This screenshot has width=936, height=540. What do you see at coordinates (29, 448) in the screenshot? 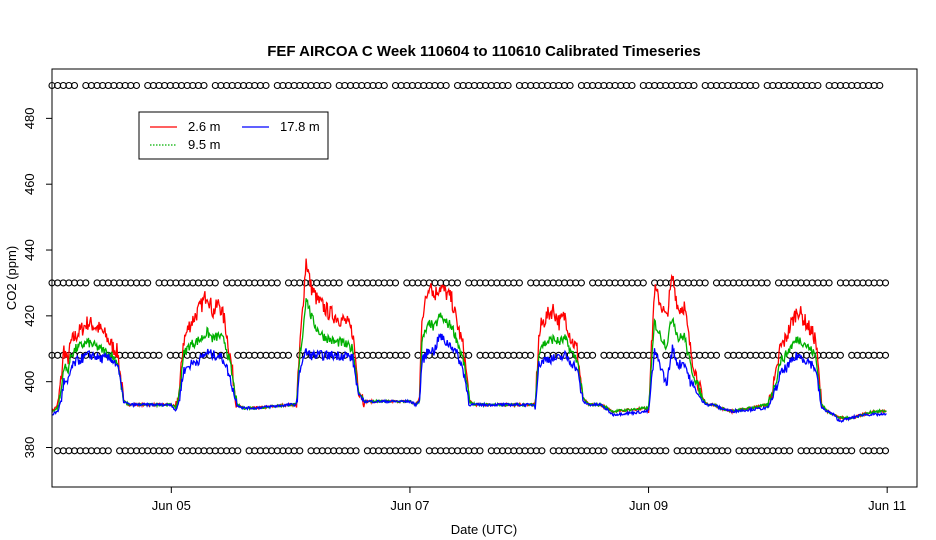
I see `y-tick-label: 380` at bounding box center [29, 448].